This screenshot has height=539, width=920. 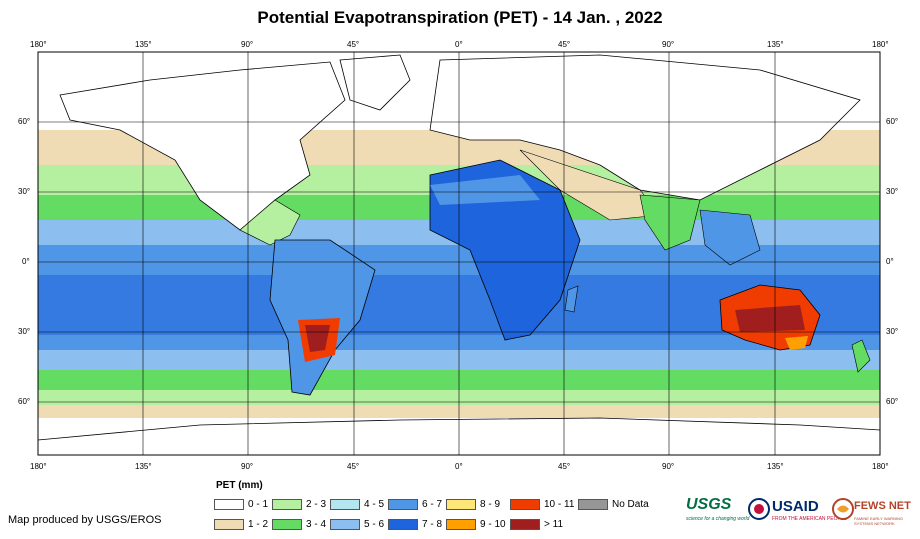 What do you see at coordinates (892, 191) in the screenshot?
I see `lat-label-right-30n: 30°` at bounding box center [892, 191].